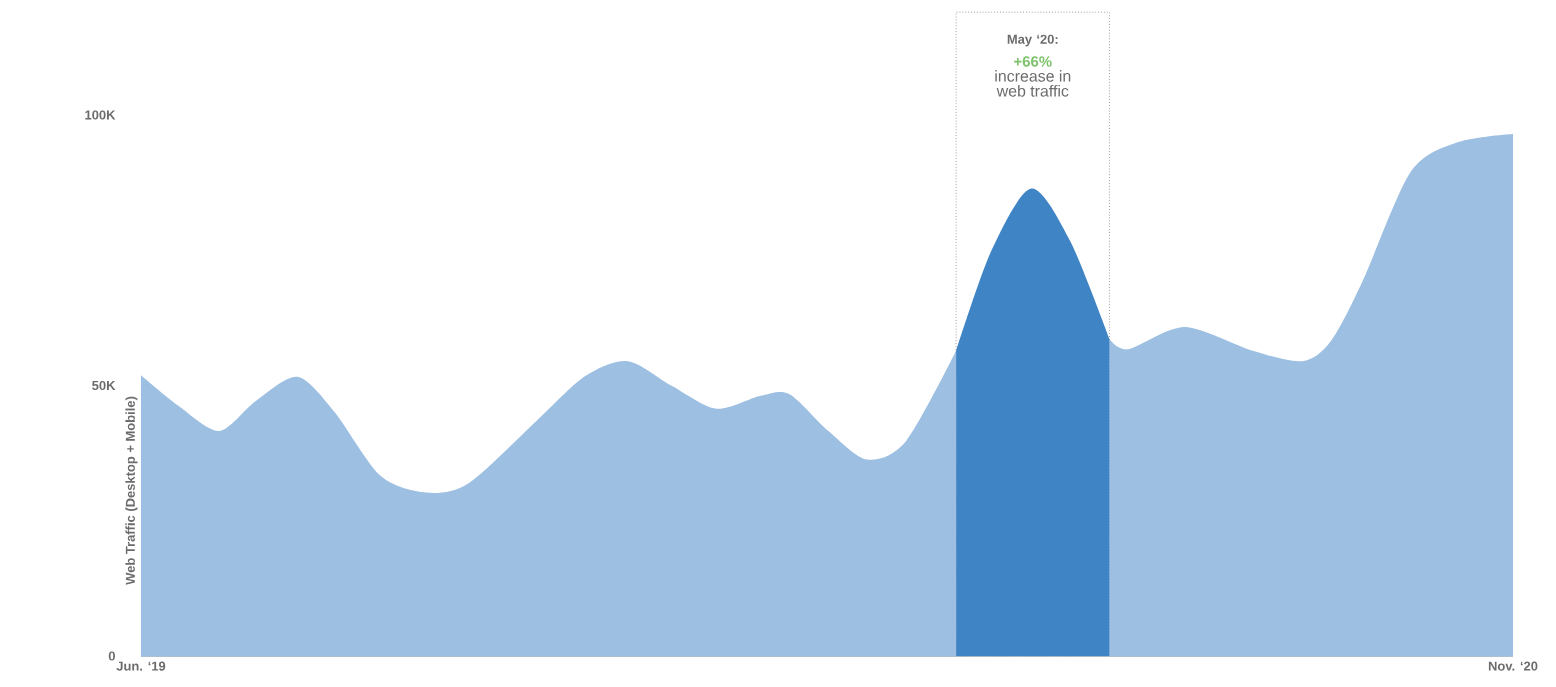  Describe the element at coordinates (1513, 666) in the screenshot. I see `x-tick-label: Nov. ‘20` at that location.